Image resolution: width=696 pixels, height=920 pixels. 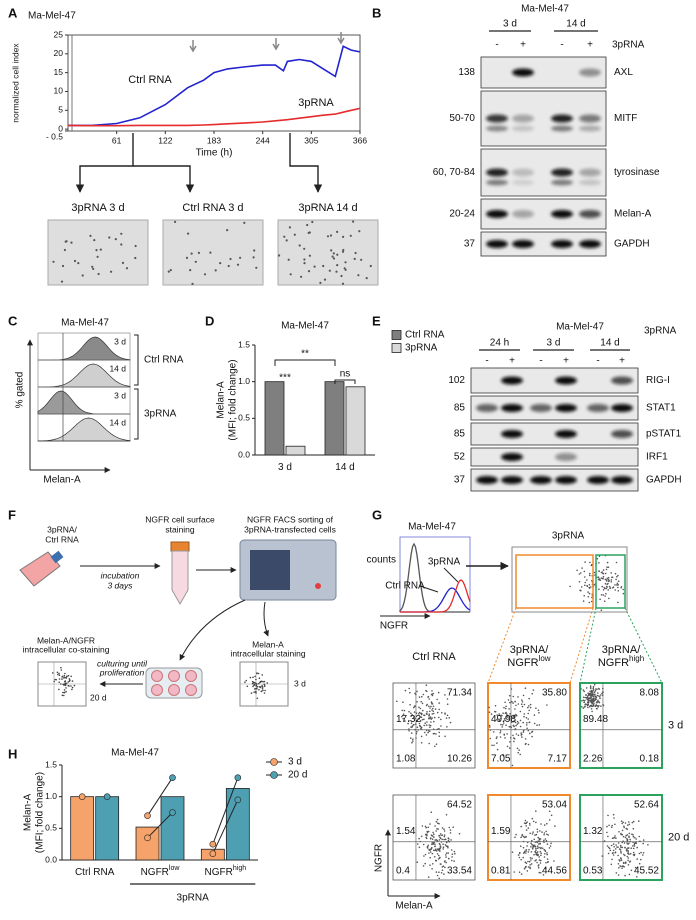 What do you see at coordinates (396, 348) in the screenshot?
I see `legend-swatch` at bounding box center [396, 348].